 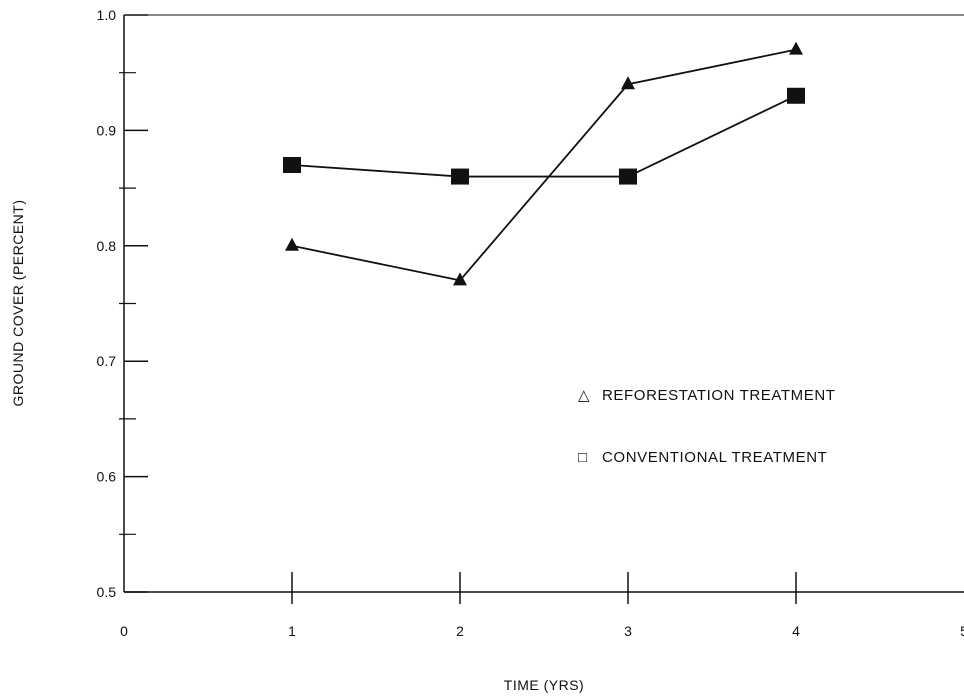 What do you see at coordinates (544, 136) in the screenshot?
I see `series-line-square` at bounding box center [544, 136].